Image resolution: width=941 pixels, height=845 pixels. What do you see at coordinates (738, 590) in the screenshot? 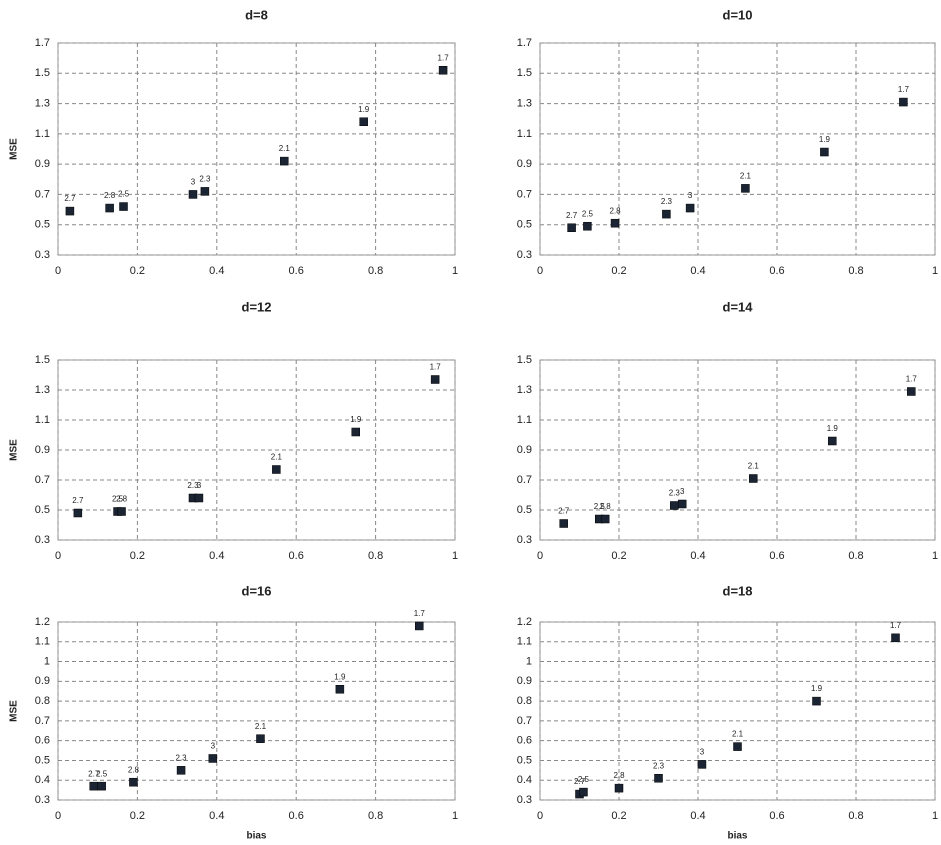
I see `chart-title: d=18` at bounding box center [738, 590].